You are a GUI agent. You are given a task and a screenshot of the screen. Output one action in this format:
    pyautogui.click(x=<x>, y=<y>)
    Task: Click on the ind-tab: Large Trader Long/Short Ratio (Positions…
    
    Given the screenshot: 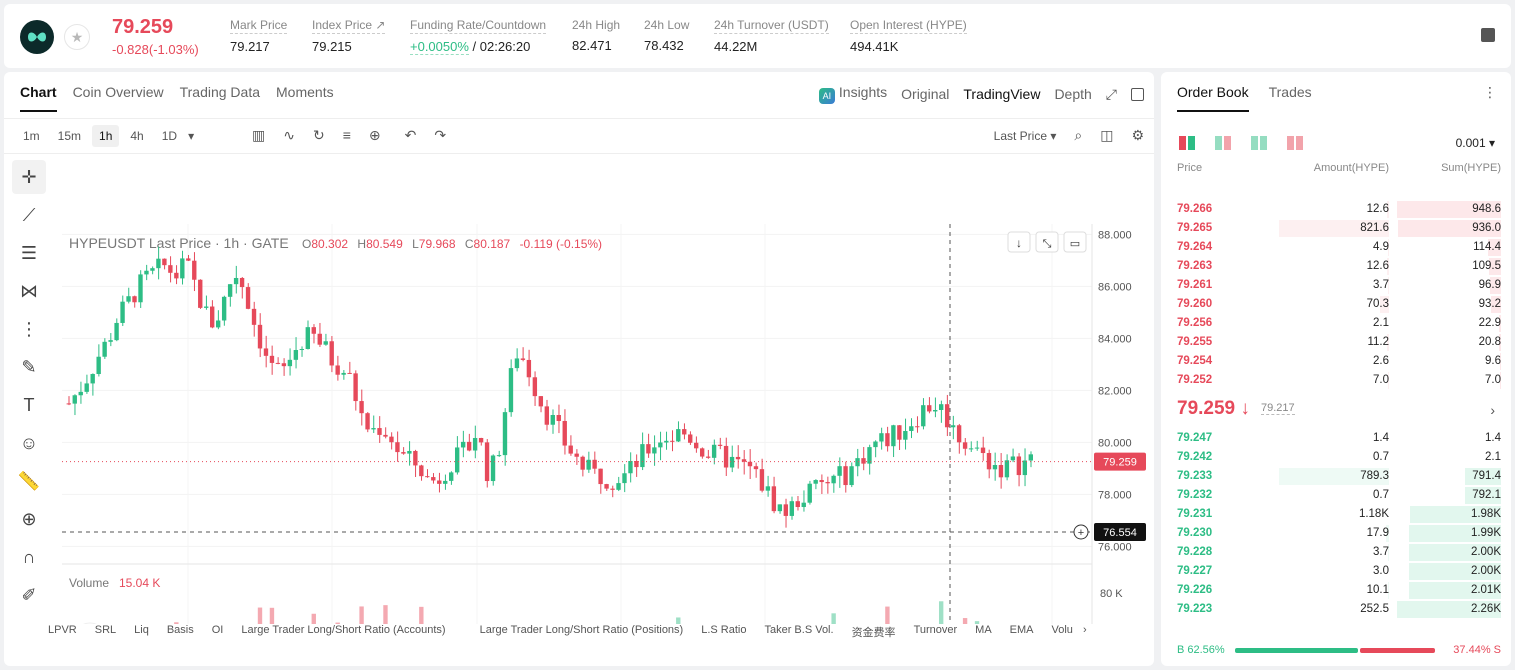 What is the action you would take?
    pyautogui.click(x=581, y=630)
    